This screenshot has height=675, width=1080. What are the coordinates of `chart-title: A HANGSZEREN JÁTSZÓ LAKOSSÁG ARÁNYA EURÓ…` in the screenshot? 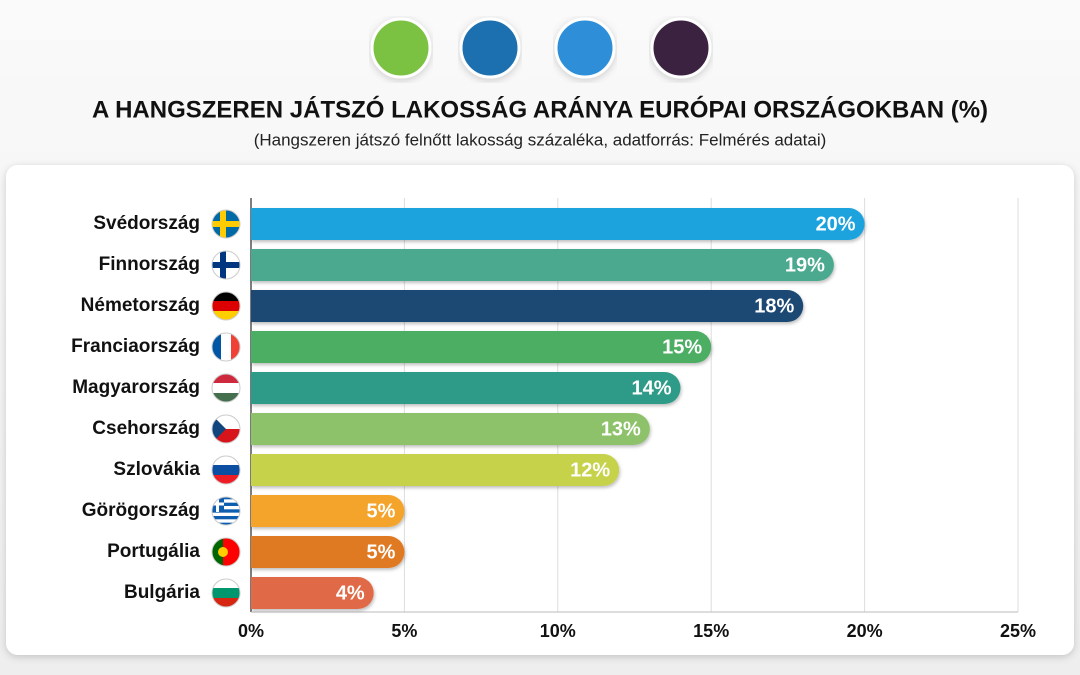 It's located at (540, 109).